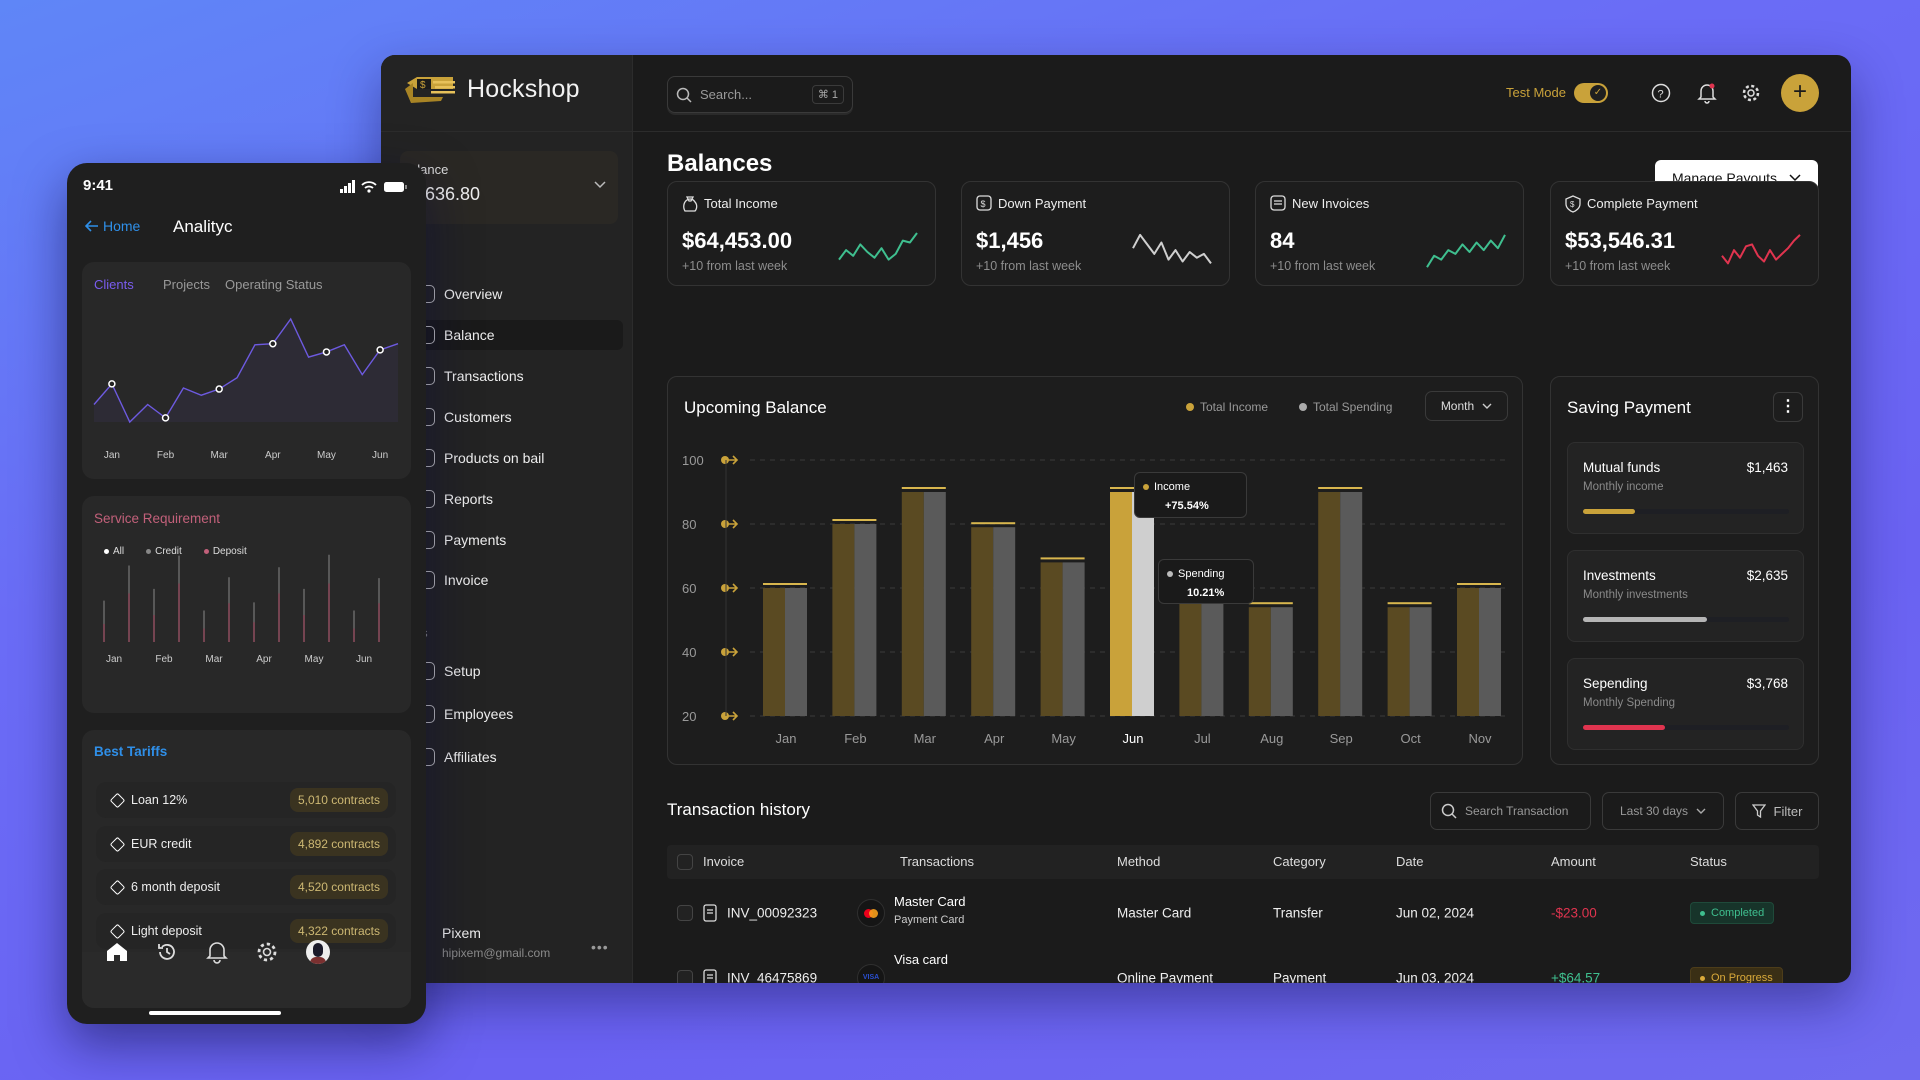 The height and width of the screenshot is (1080, 1920). What do you see at coordinates (314, 659) in the screenshot?
I see `x-tick-label: May` at bounding box center [314, 659].